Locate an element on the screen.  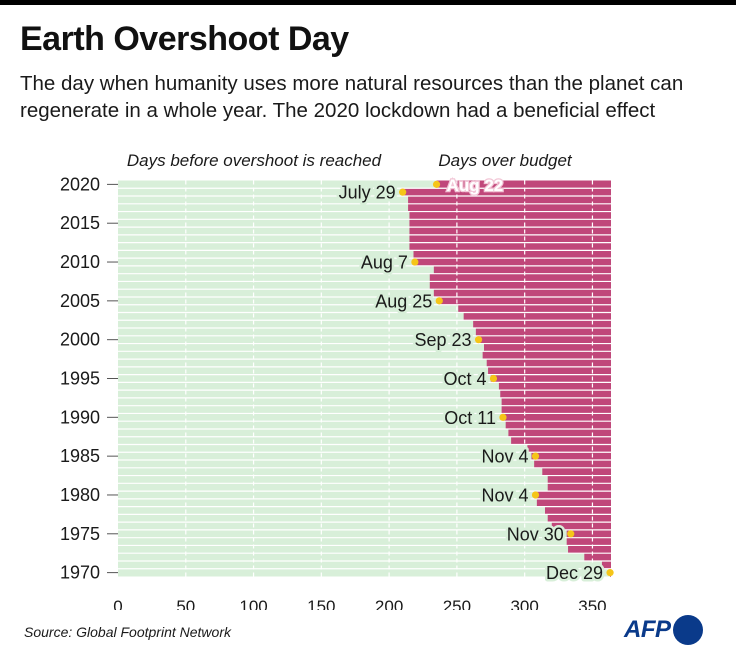
over-budget-bar-2009 is located at coordinates (522, 269).